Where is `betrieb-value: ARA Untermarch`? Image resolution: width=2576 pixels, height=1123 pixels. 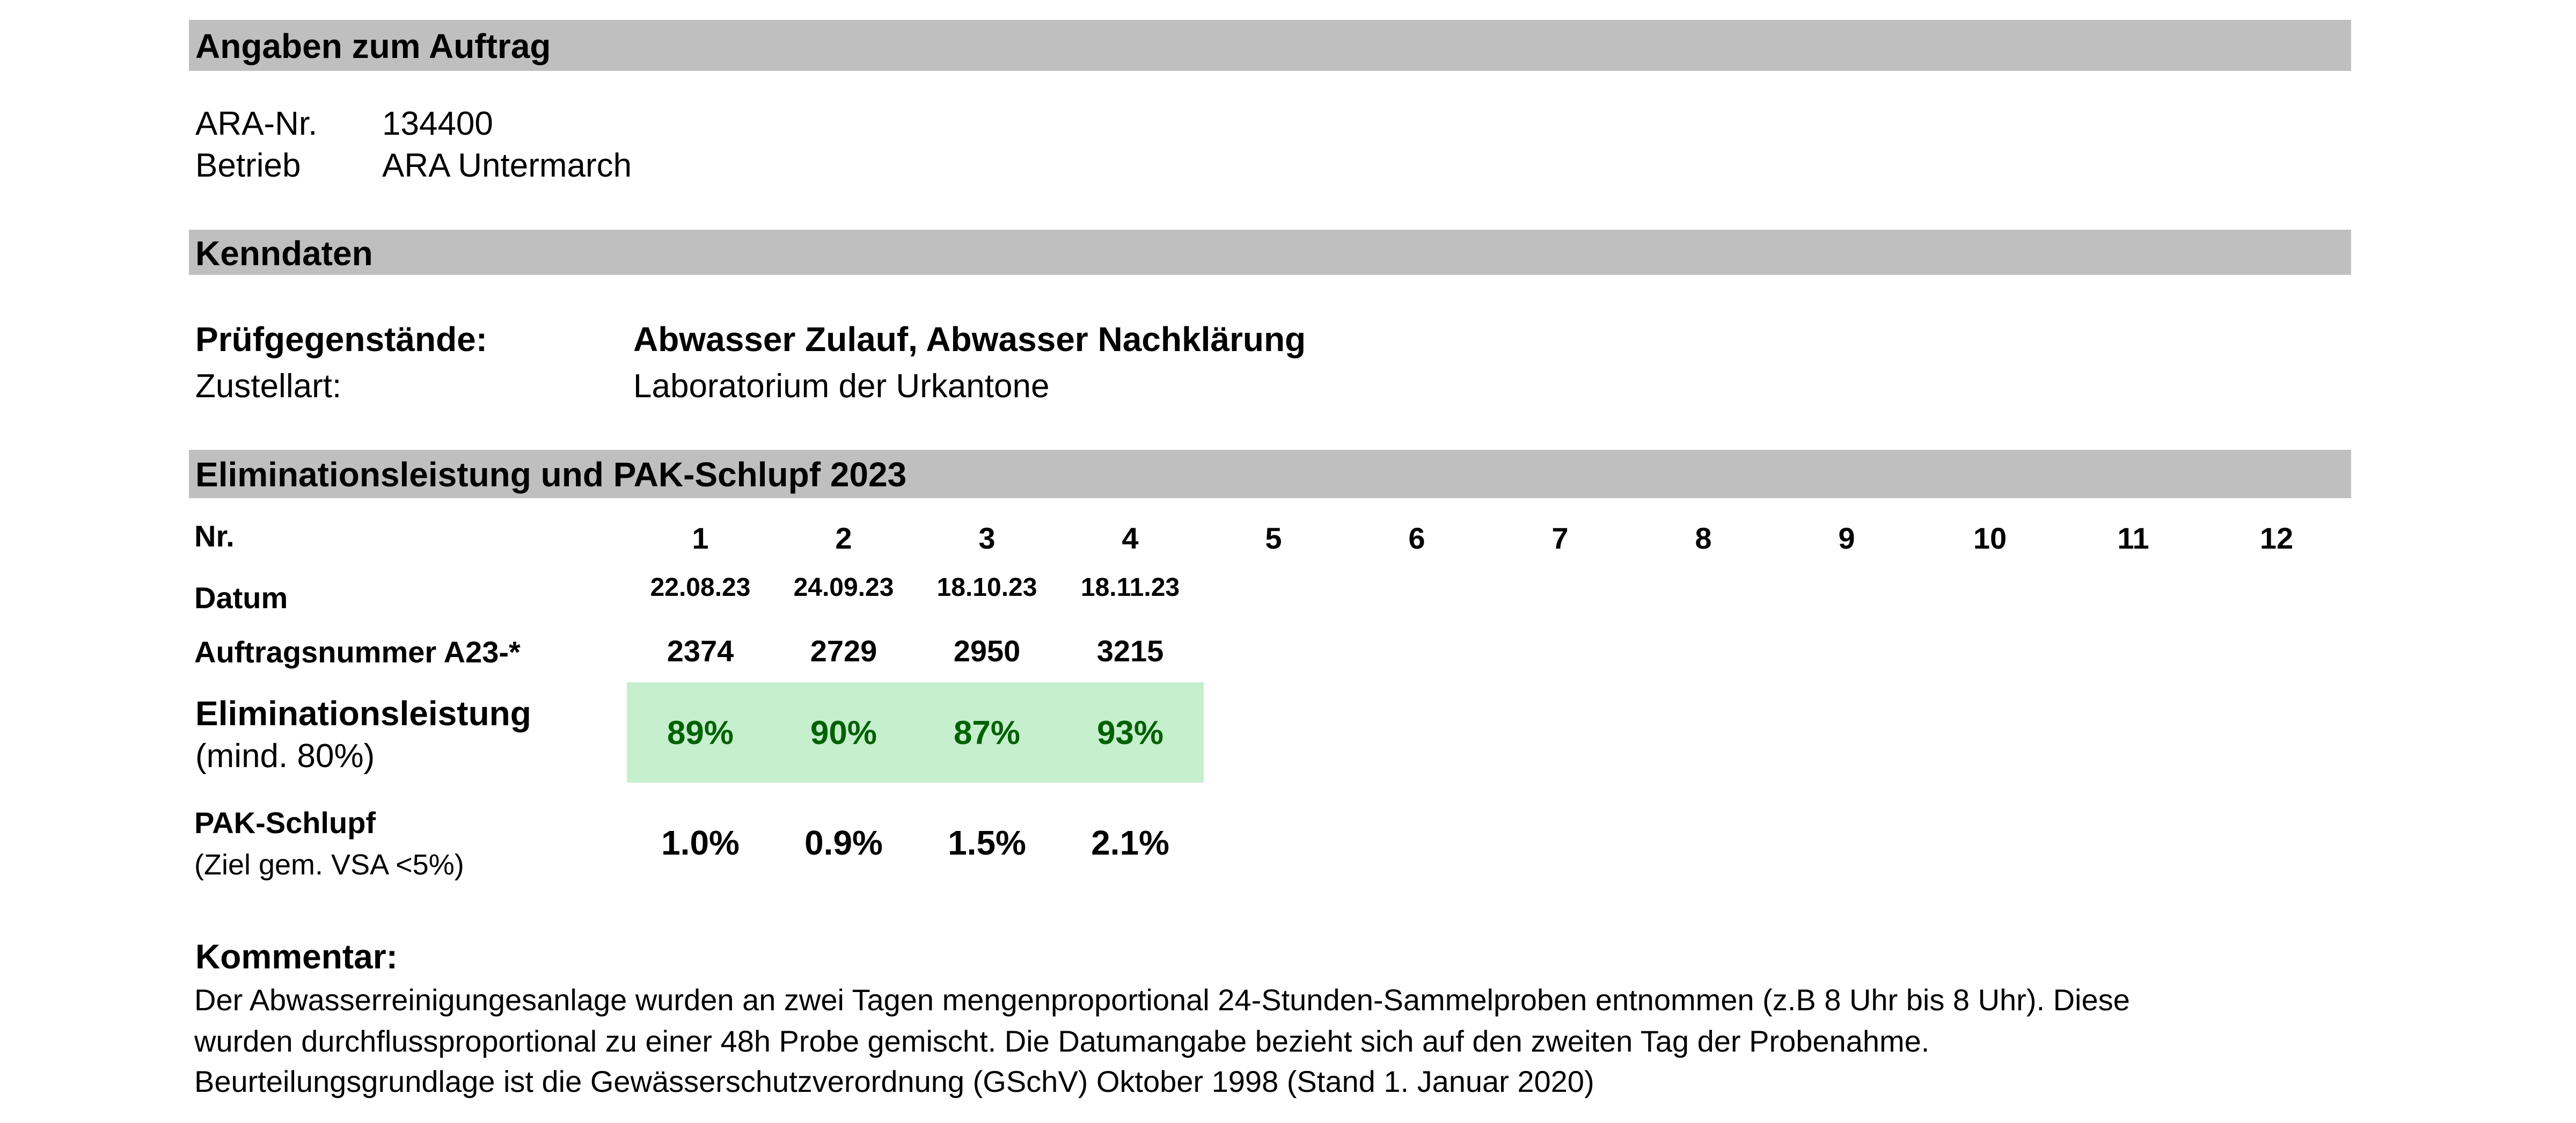
betrieb-value: ARA Untermarch is located at coordinates (507, 165).